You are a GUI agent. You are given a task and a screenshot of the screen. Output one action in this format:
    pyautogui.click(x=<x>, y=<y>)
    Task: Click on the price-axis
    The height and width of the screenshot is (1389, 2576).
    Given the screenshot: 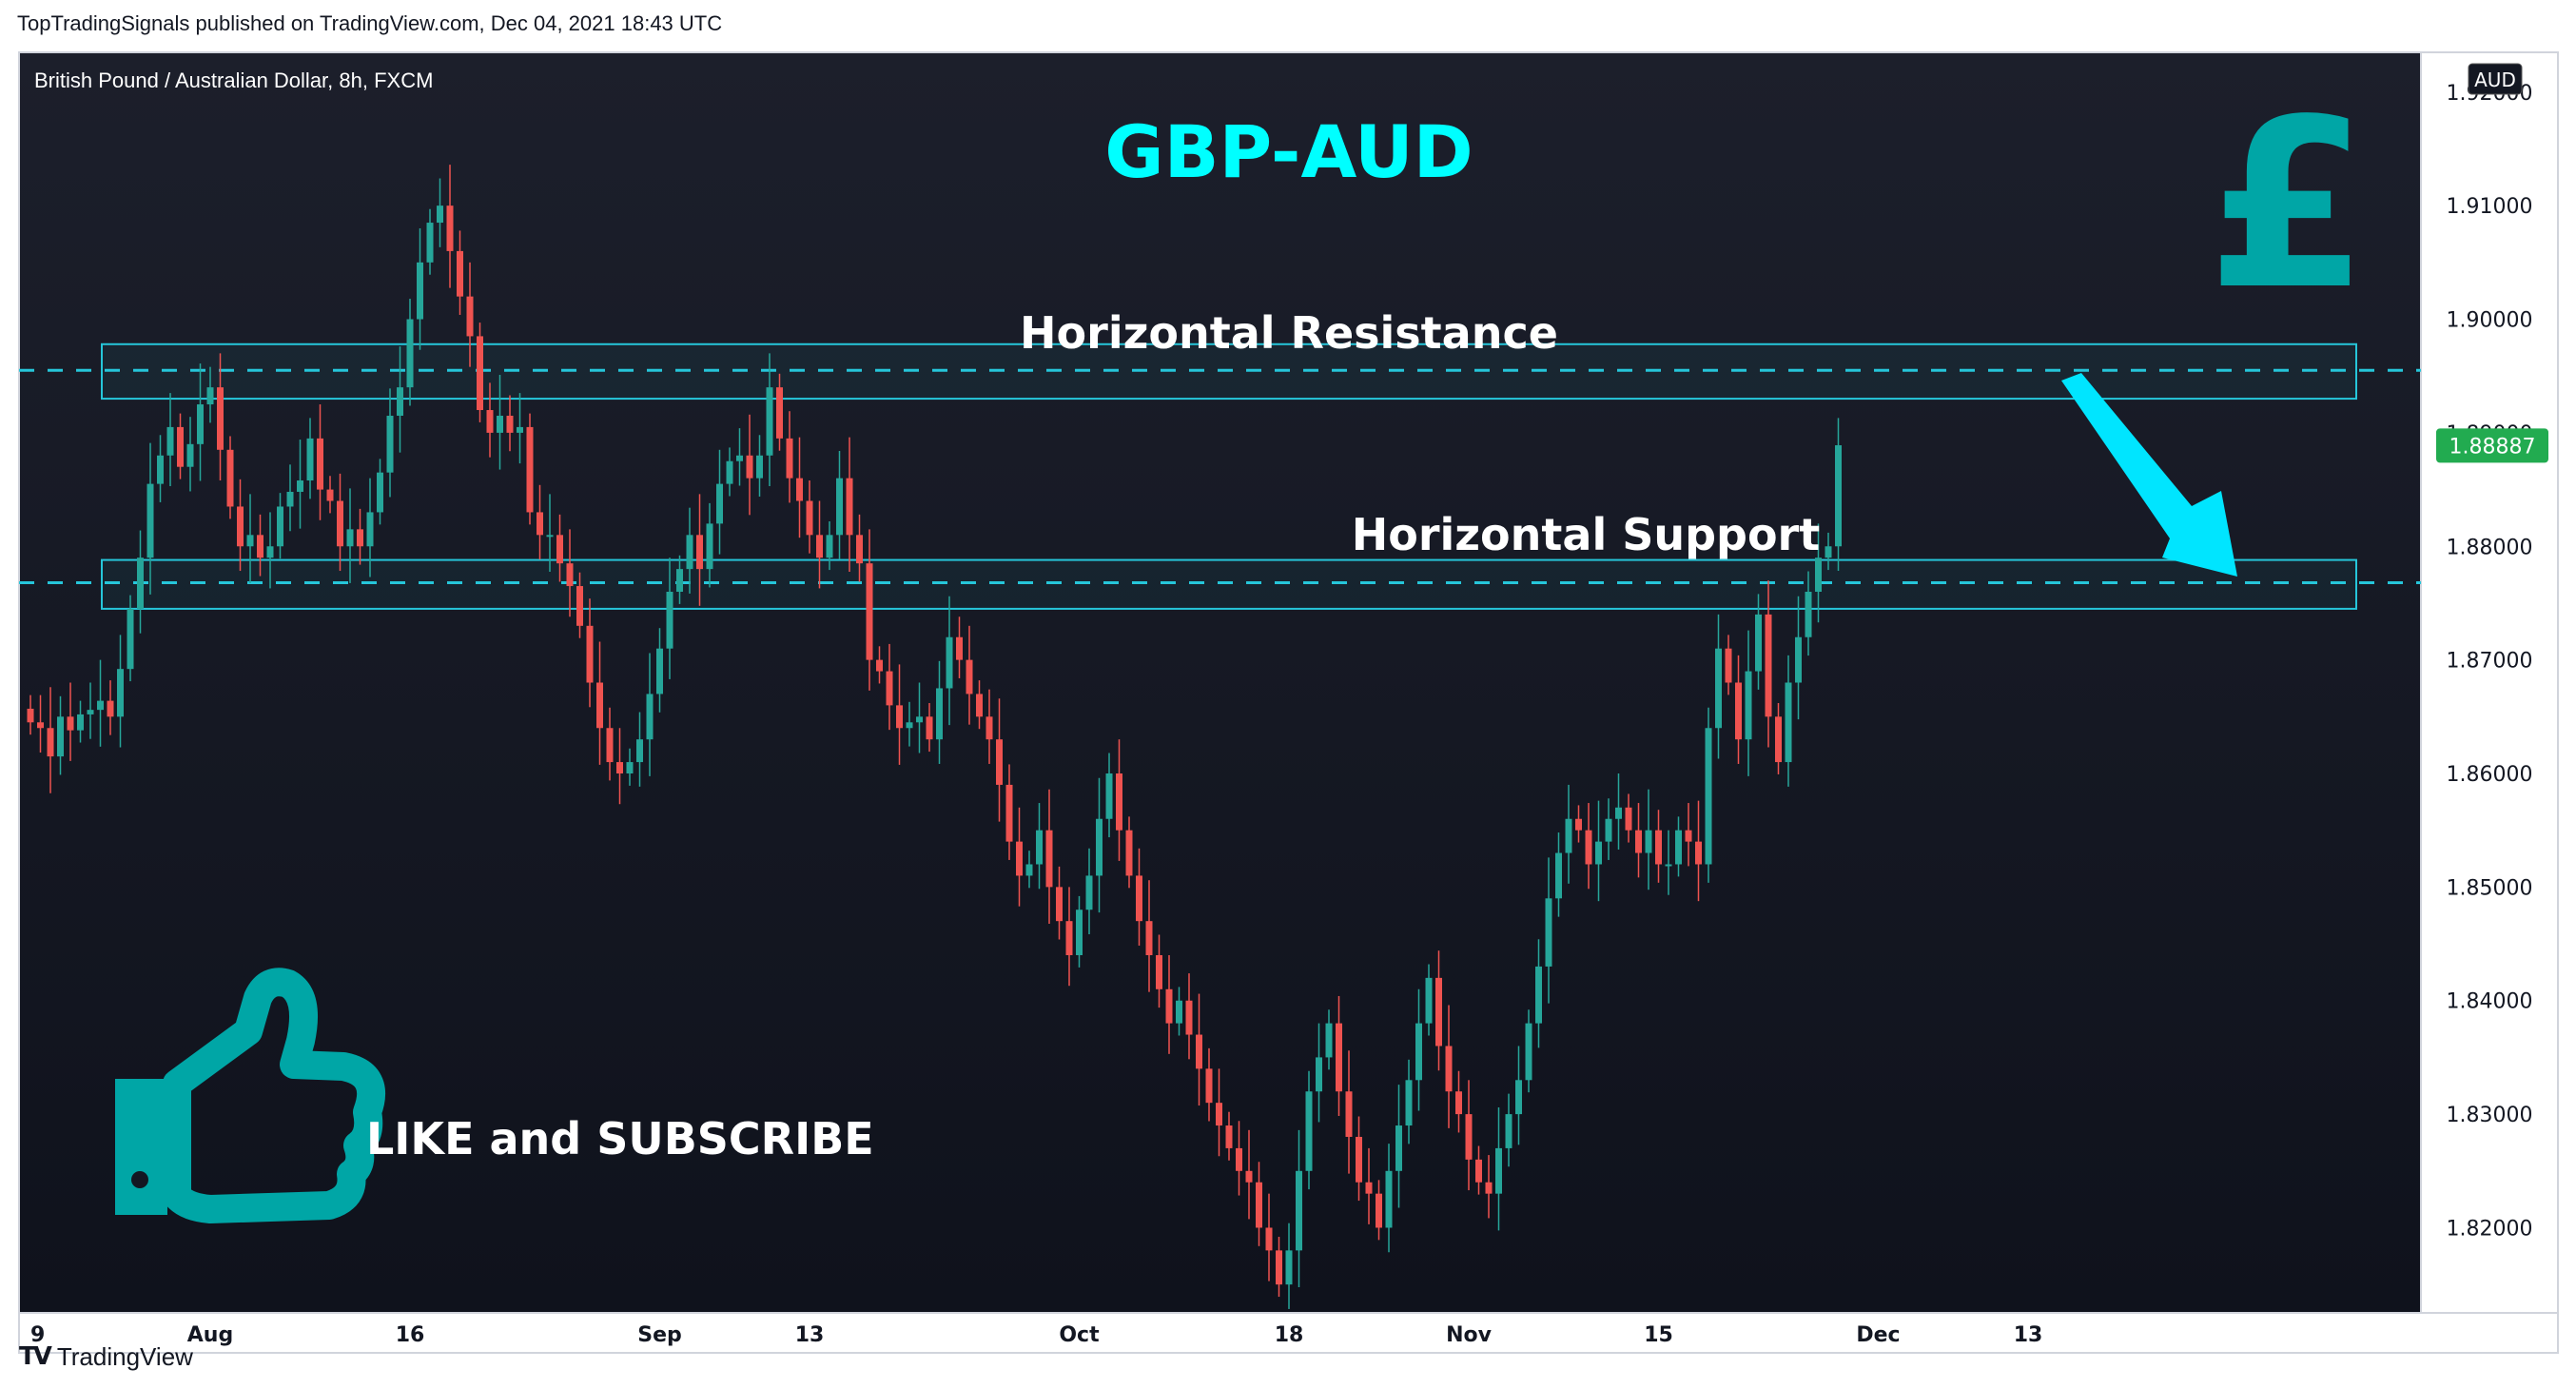 What is the action you would take?
    pyautogui.click(x=2490, y=682)
    